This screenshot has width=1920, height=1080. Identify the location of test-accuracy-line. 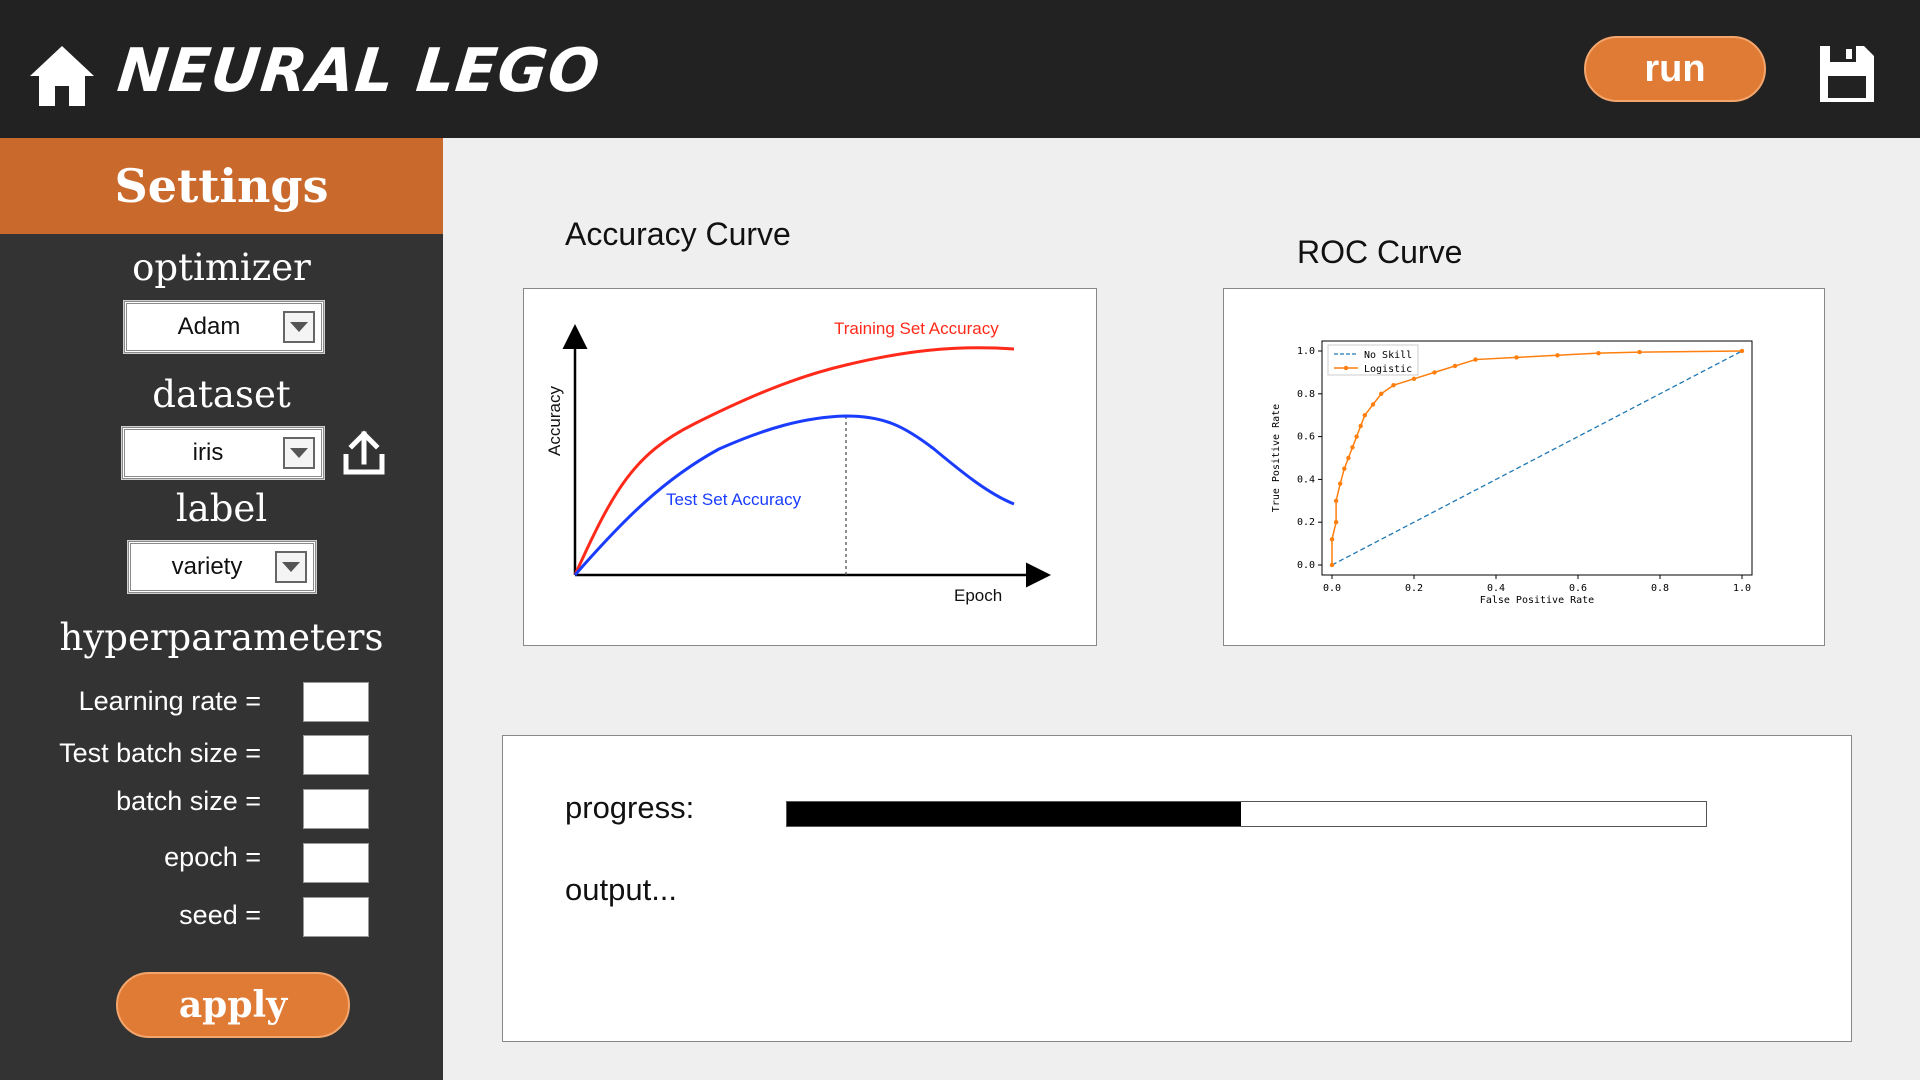
(794, 495).